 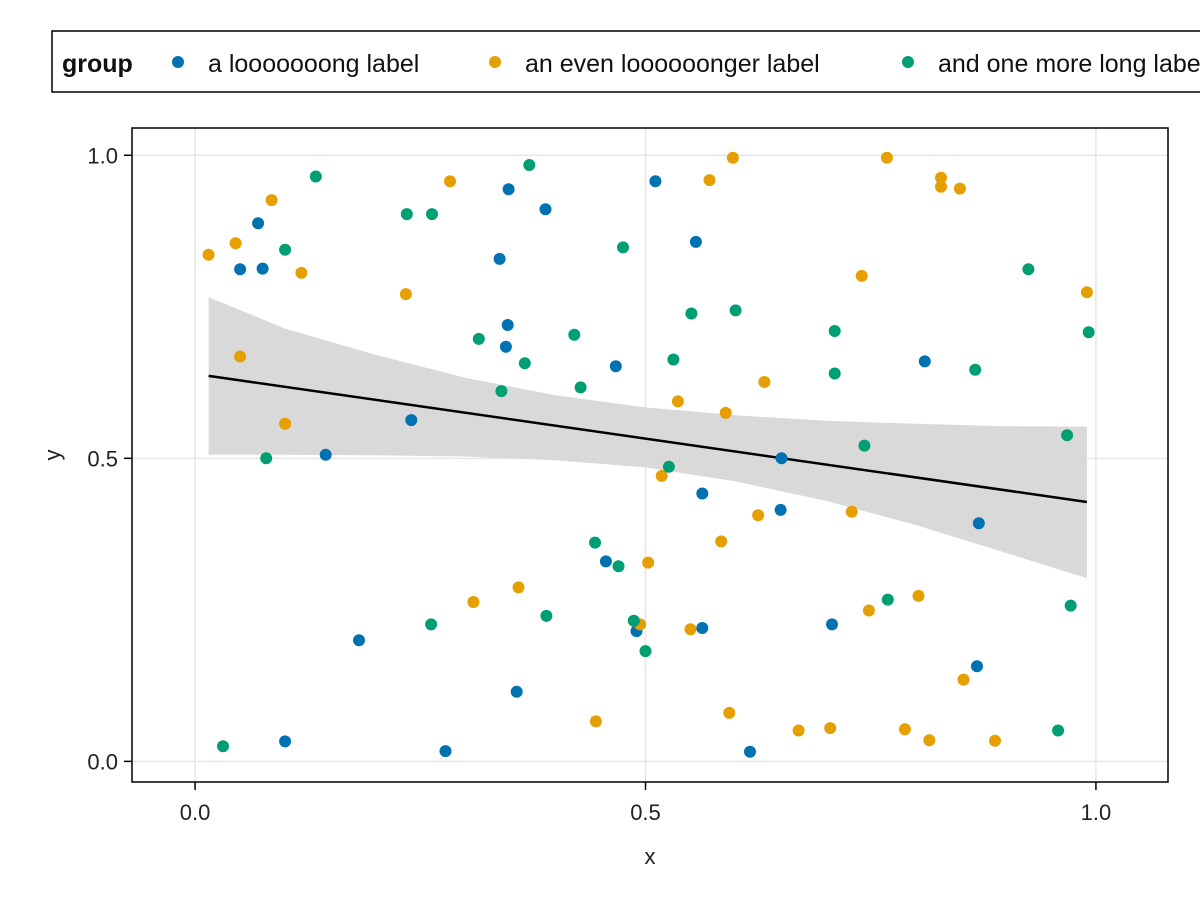 I want to click on x-axis-label: x, so click(x=650, y=856).